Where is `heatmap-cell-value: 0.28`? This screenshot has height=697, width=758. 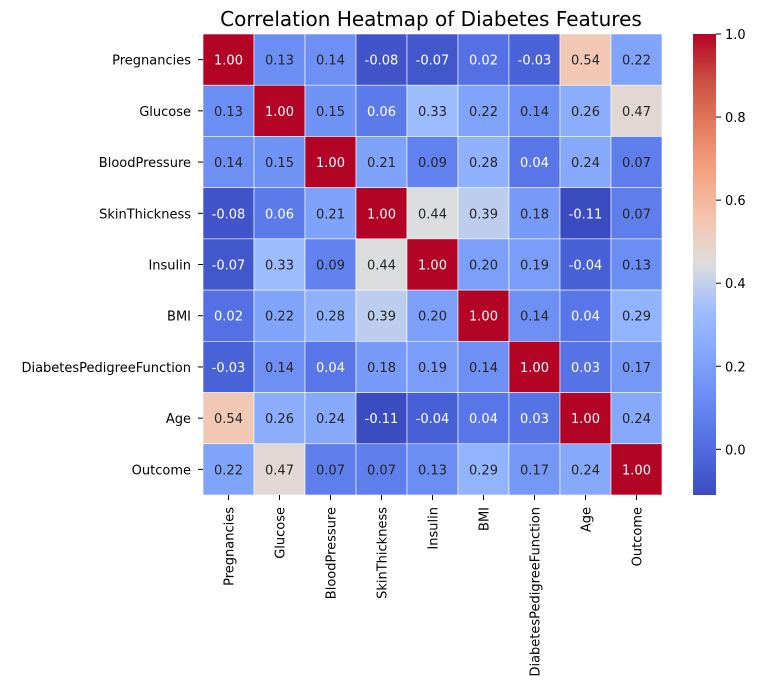
heatmap-cell-value: 0.28 is located at coordinates (330, 317).